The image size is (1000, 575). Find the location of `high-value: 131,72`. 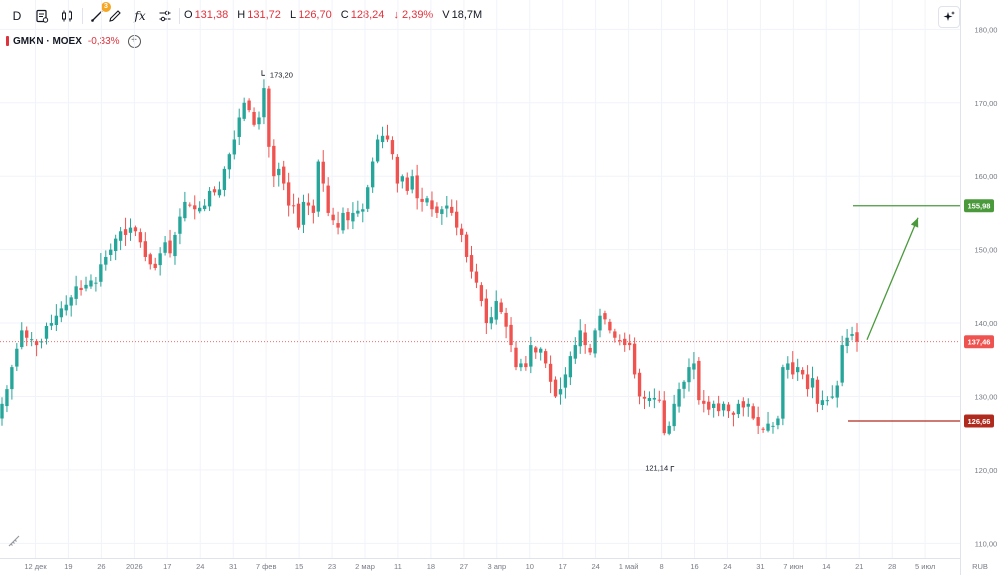

high-value: 131,72 is located at coordinates (264, 15).